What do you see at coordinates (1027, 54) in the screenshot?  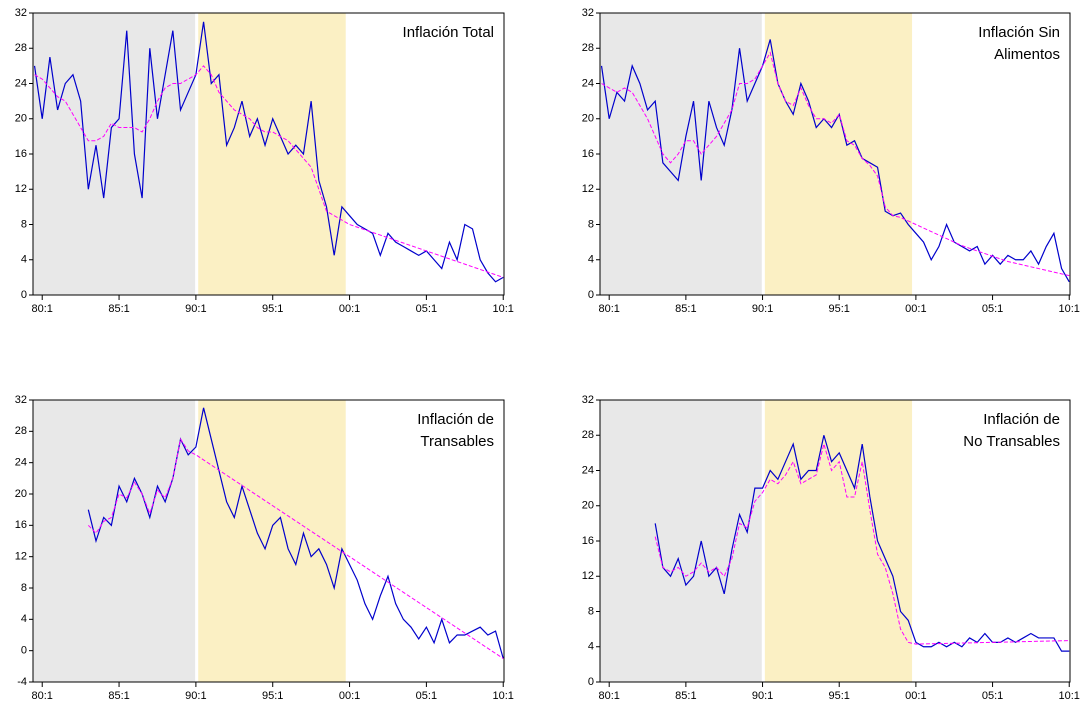 I see `panel-title: Alimentos` at bounding box center [1027, 54].